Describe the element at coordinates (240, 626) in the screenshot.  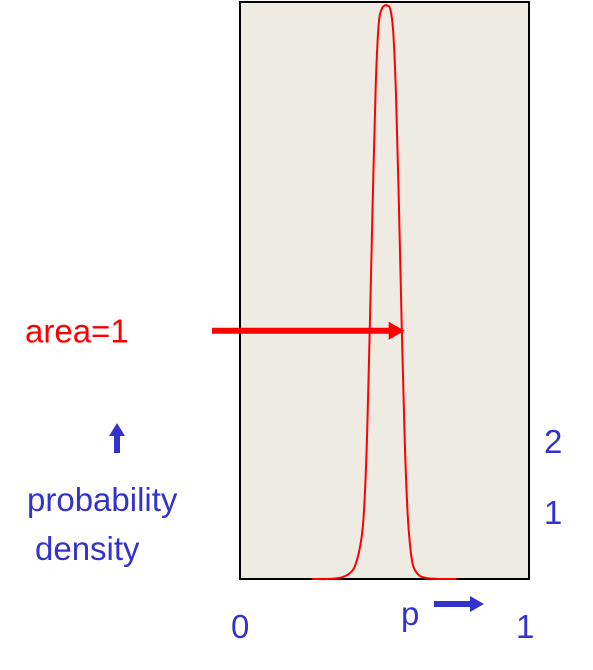
I see `x-tick-label-min: 0` at that location.